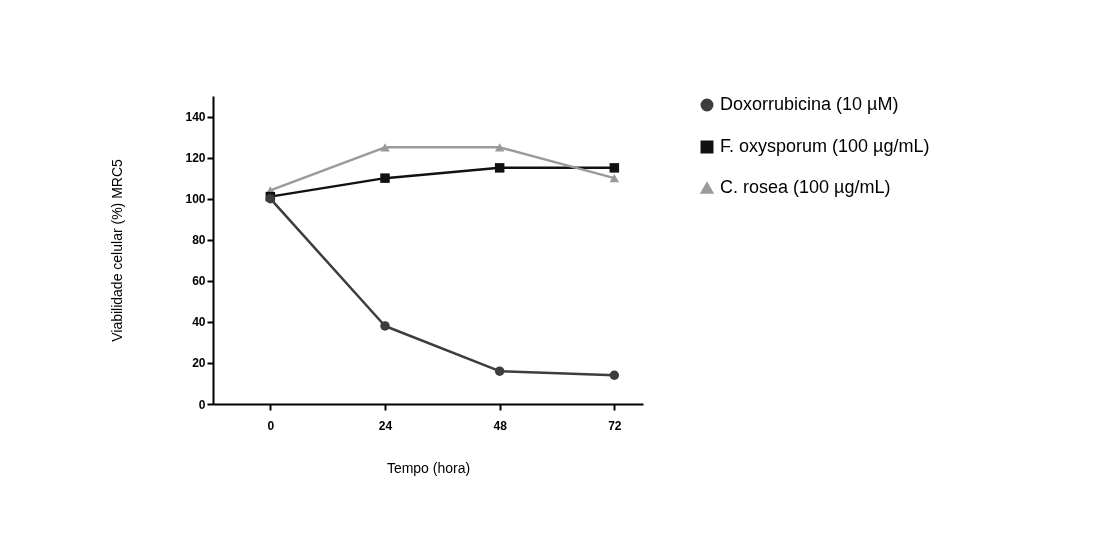  Describe the element at coordinates (199, 363) in the screenshot. I see `y-tick-label: 20` at that location.